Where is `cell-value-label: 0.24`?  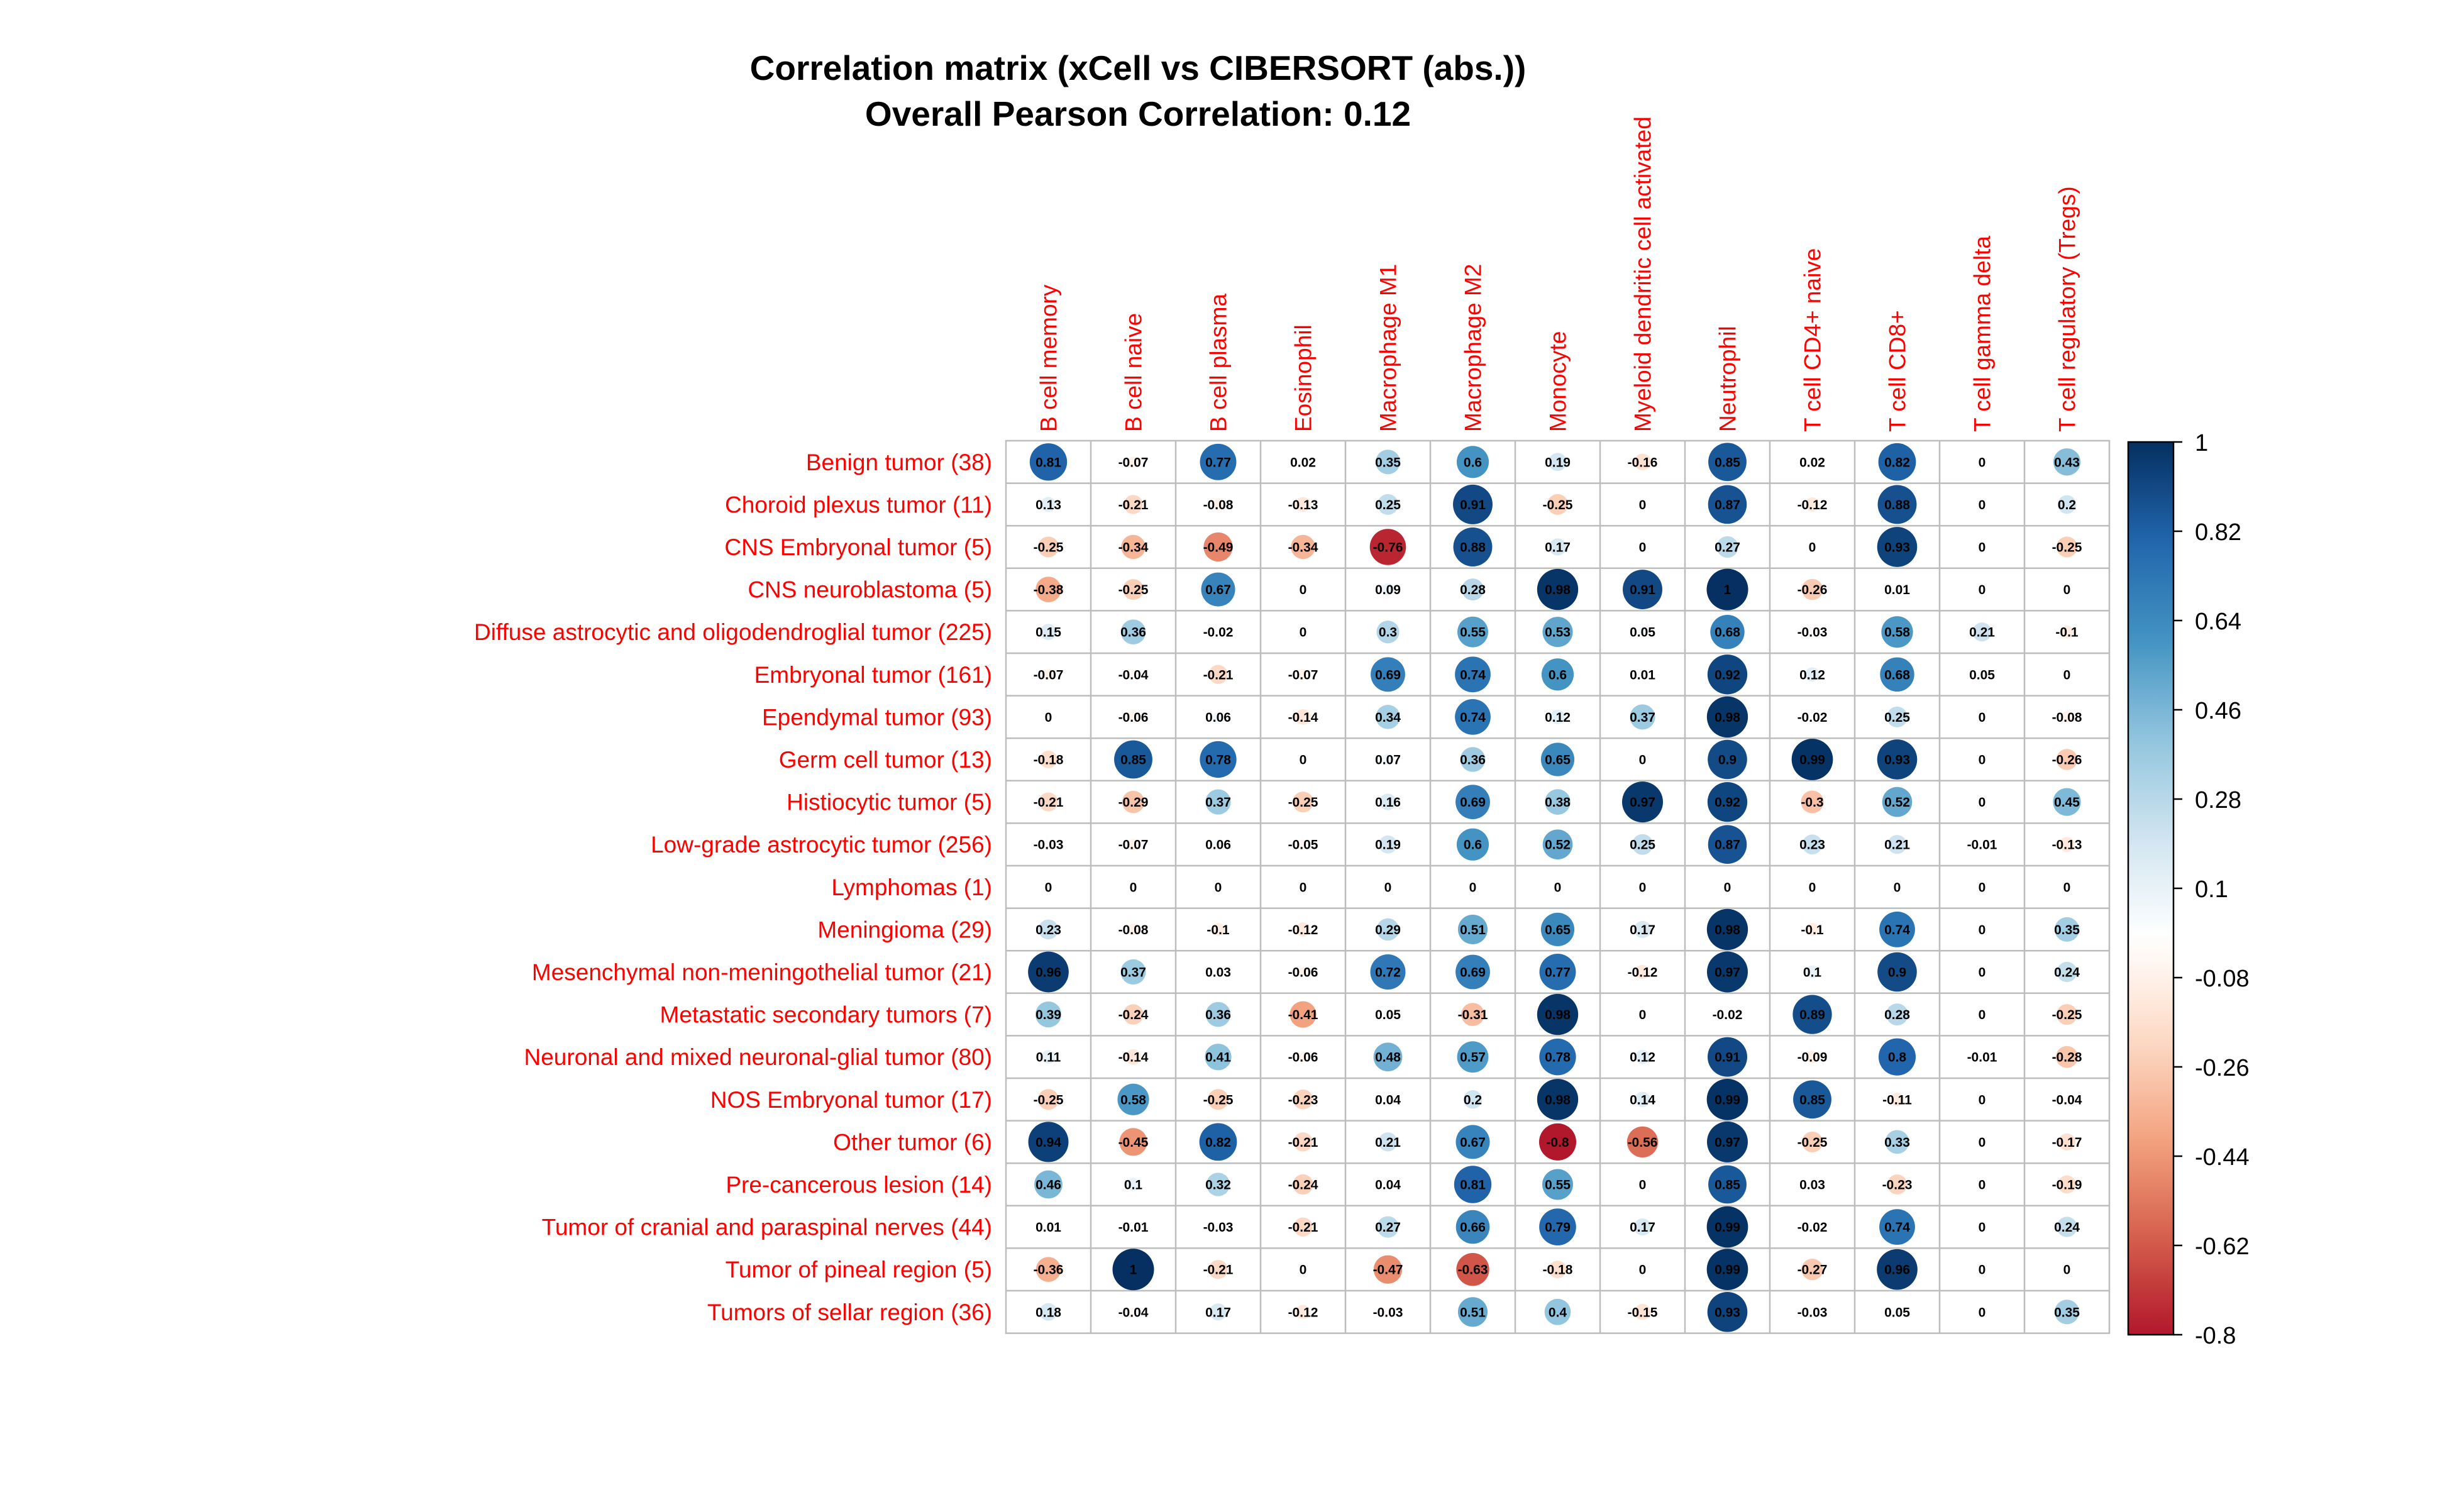
cell-value-label: 0.24 is located at coordinates (2067, 1227).